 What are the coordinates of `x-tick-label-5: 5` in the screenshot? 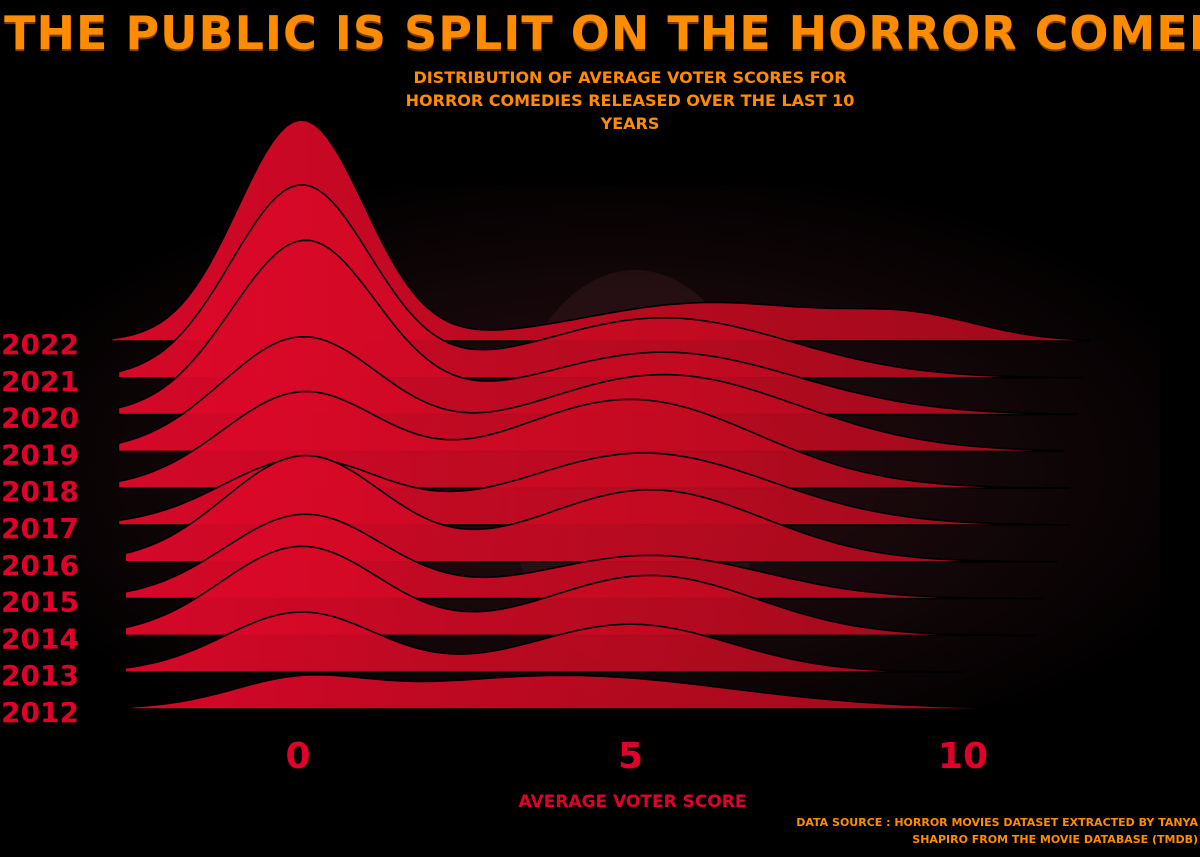 It's located at (630, 756).